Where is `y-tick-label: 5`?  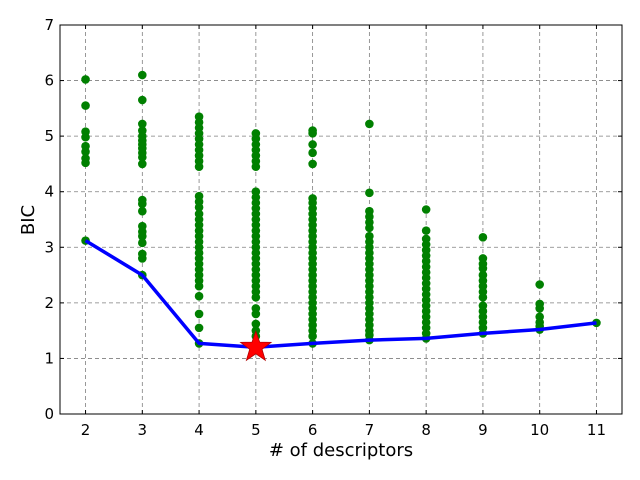 y-tick-label: 5 is located at coordinates (49, 136).